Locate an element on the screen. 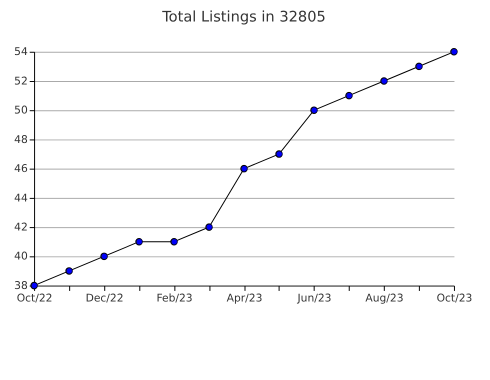 The image size is (490, 380). y-tick-label: 50 is located at coordinates (21, 110).